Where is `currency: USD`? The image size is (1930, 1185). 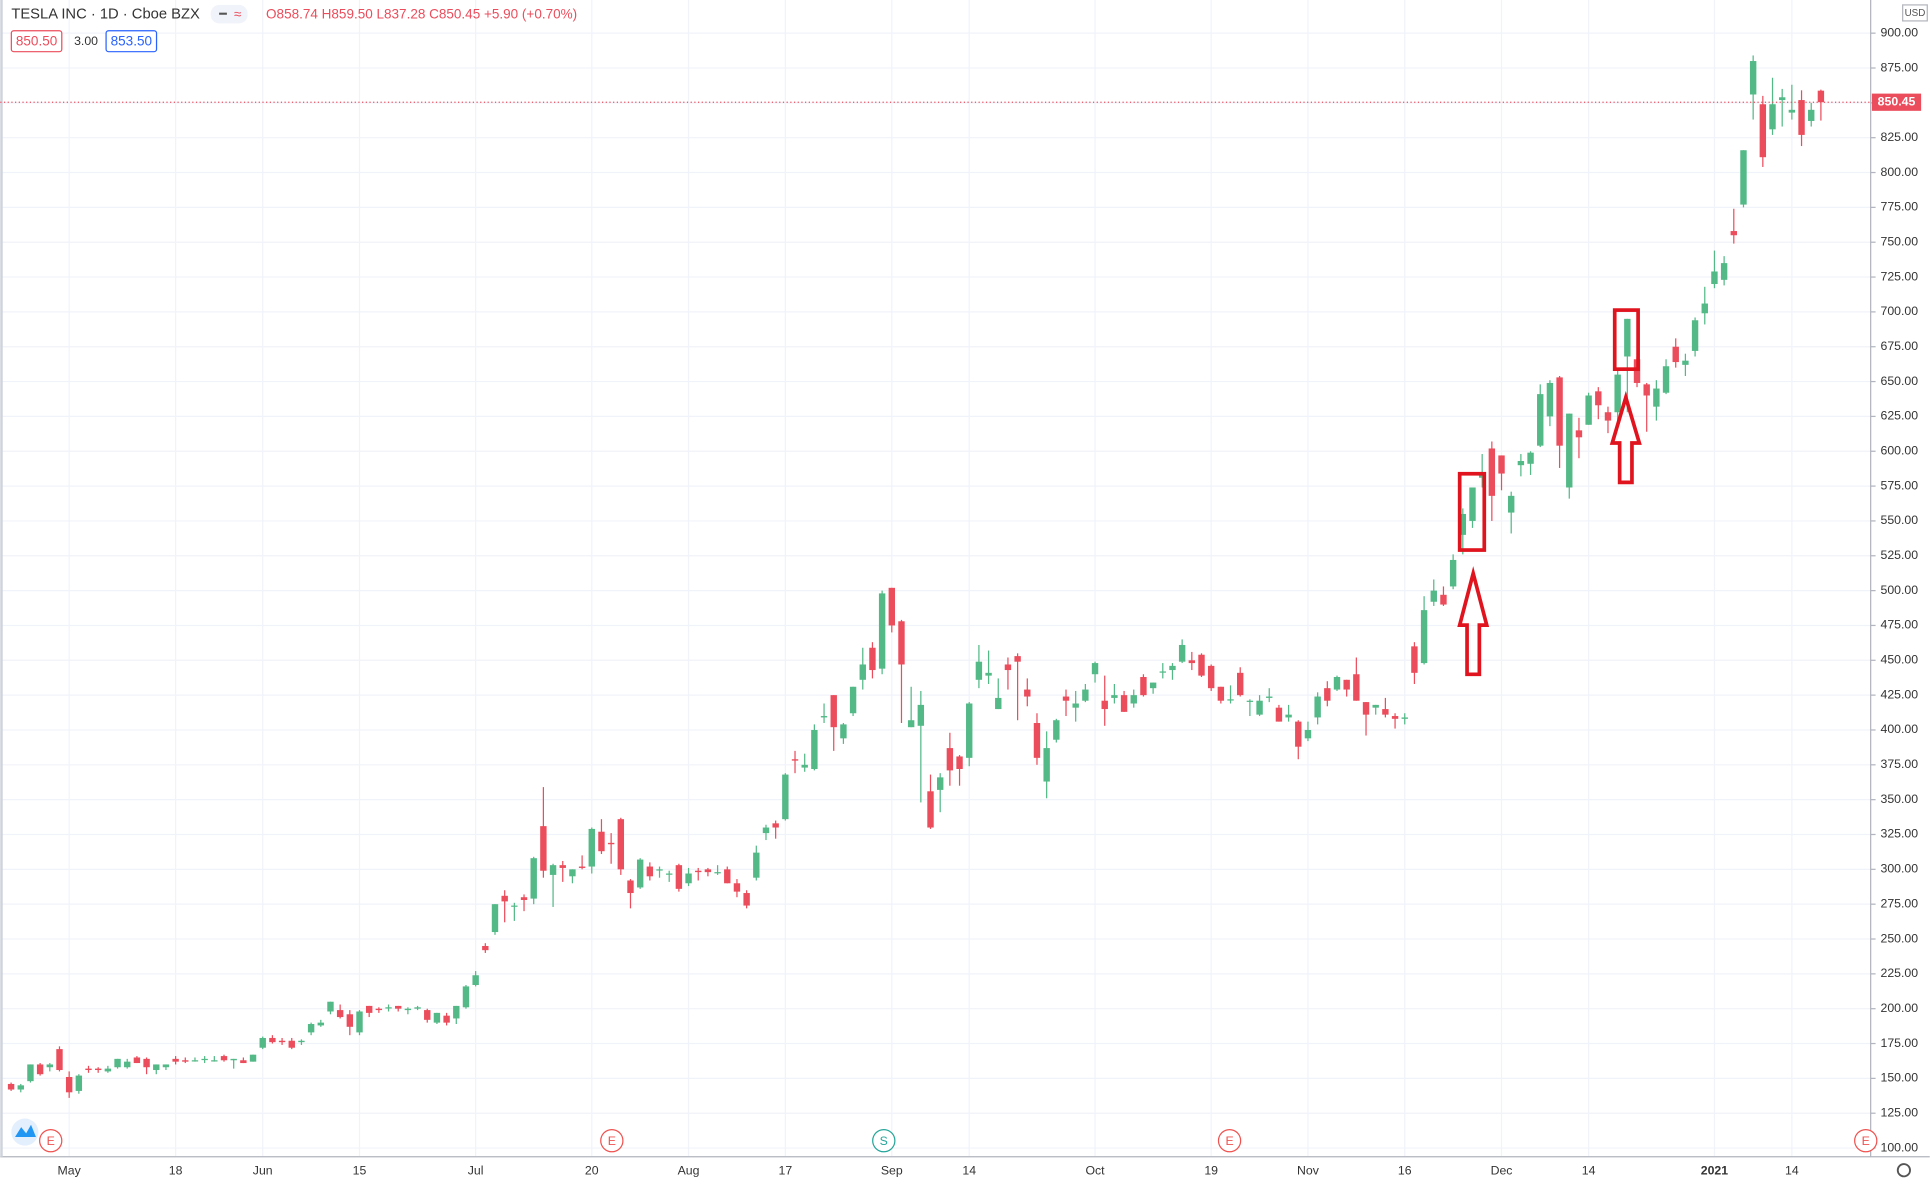 currency: USD is located at coordinates (1915, 13).